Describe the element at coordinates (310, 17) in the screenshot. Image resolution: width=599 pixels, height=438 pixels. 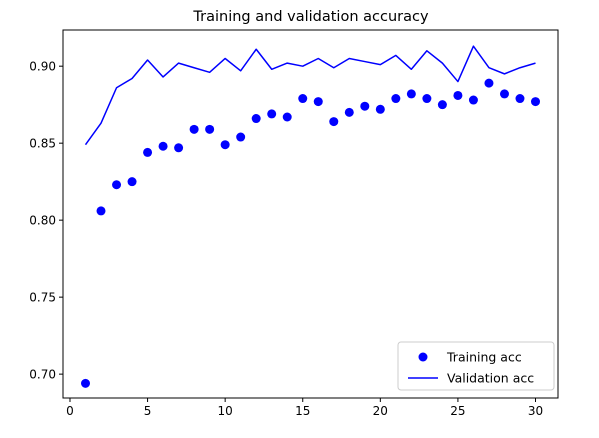
I see `chart-title: Training and validation accuracy` at that location.